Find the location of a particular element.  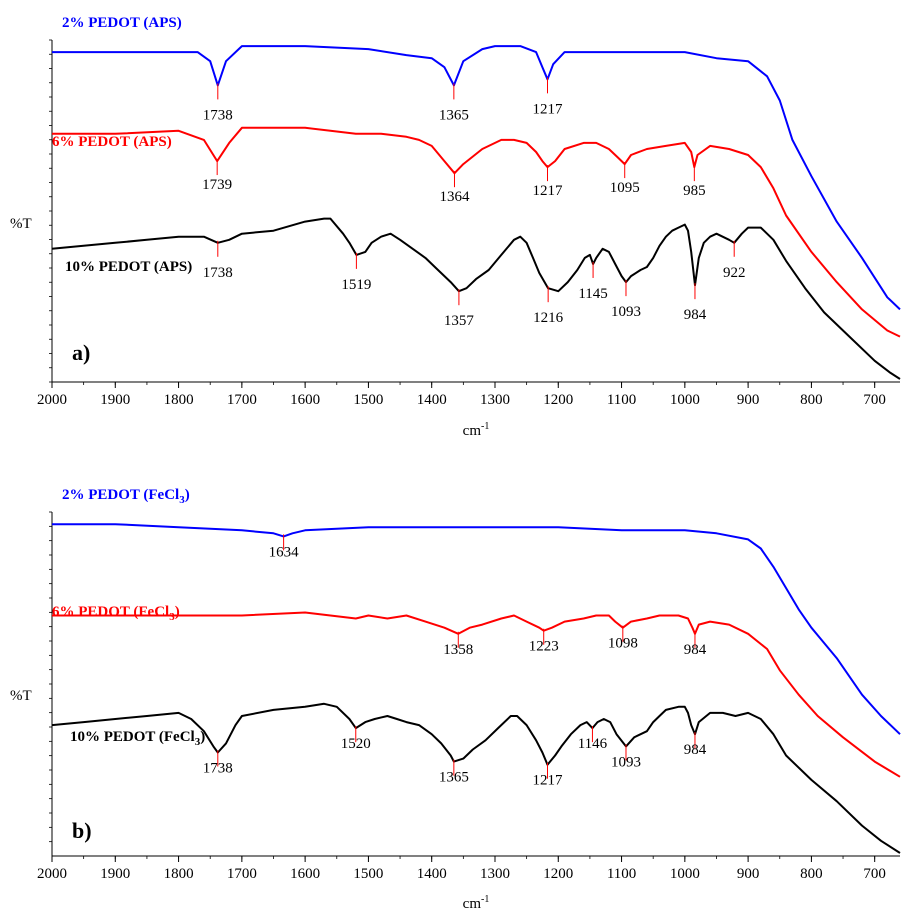

peak-label: 985 is located at coordinates (694, 191).